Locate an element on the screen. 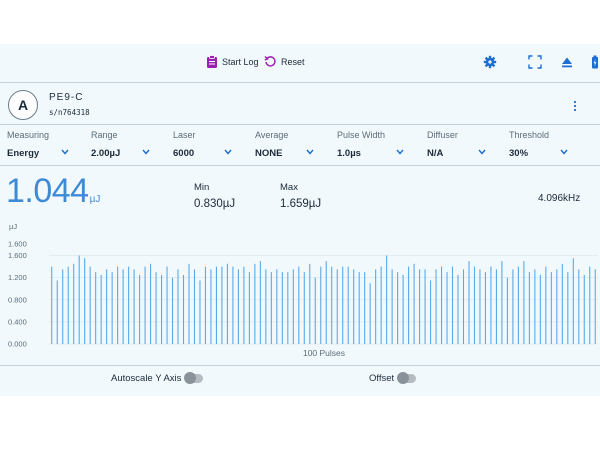 Image resolution: width=600 pixels, height=450 pixels. max-label: Max is located at coordinates (289, 187).